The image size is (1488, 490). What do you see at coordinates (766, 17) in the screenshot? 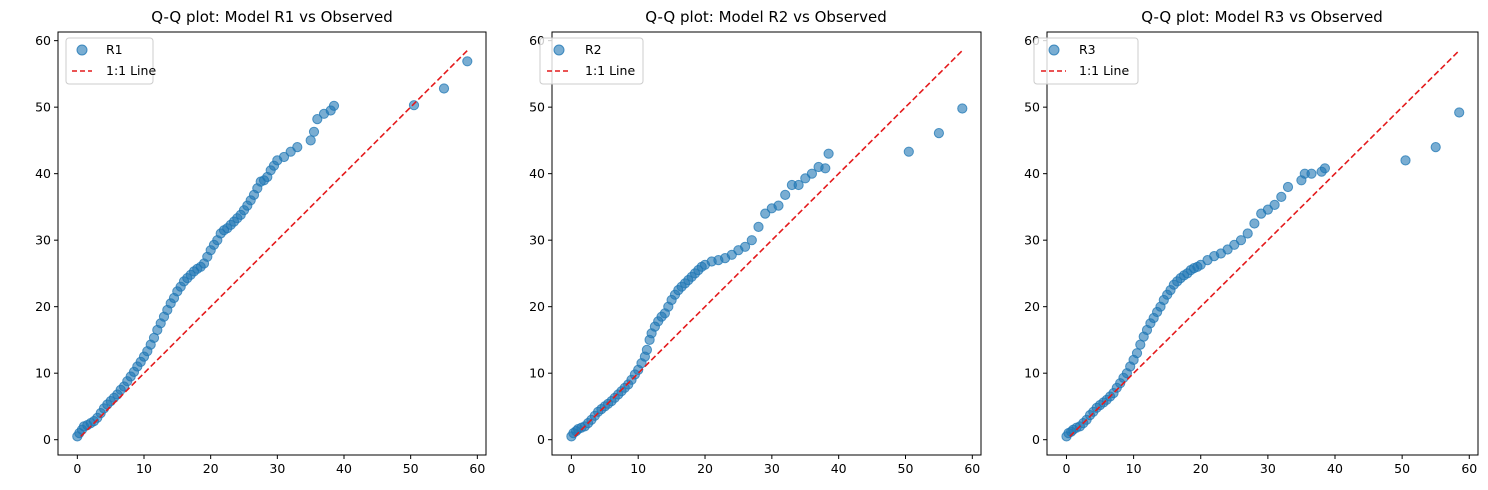
I see `panel-title: Q-Q plot: Model R2 vs Observed` at bounding box center [766, 17].